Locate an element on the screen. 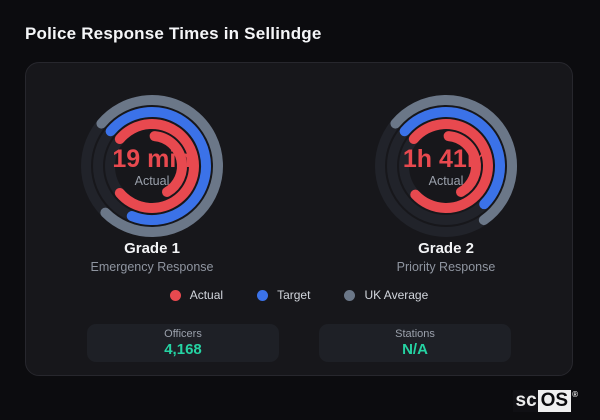 This screenshot has height=420, width=600. scos-logo-box: OS is located at coordinates (554, 401).